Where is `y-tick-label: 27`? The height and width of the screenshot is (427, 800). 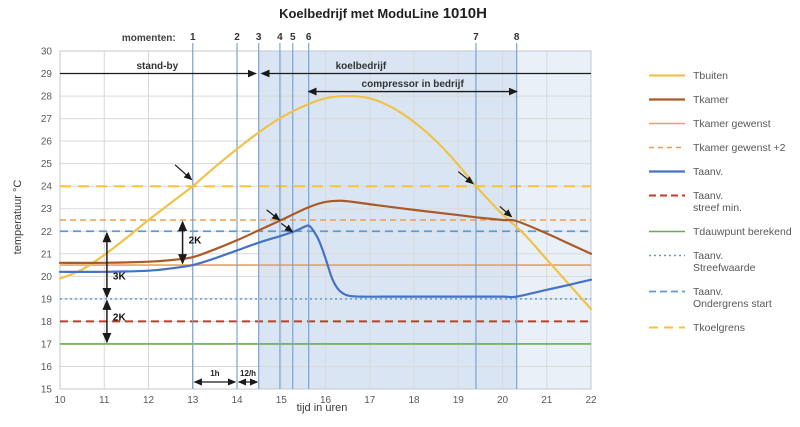
y-tick-label: 27 is located at coordinates (47, 119).